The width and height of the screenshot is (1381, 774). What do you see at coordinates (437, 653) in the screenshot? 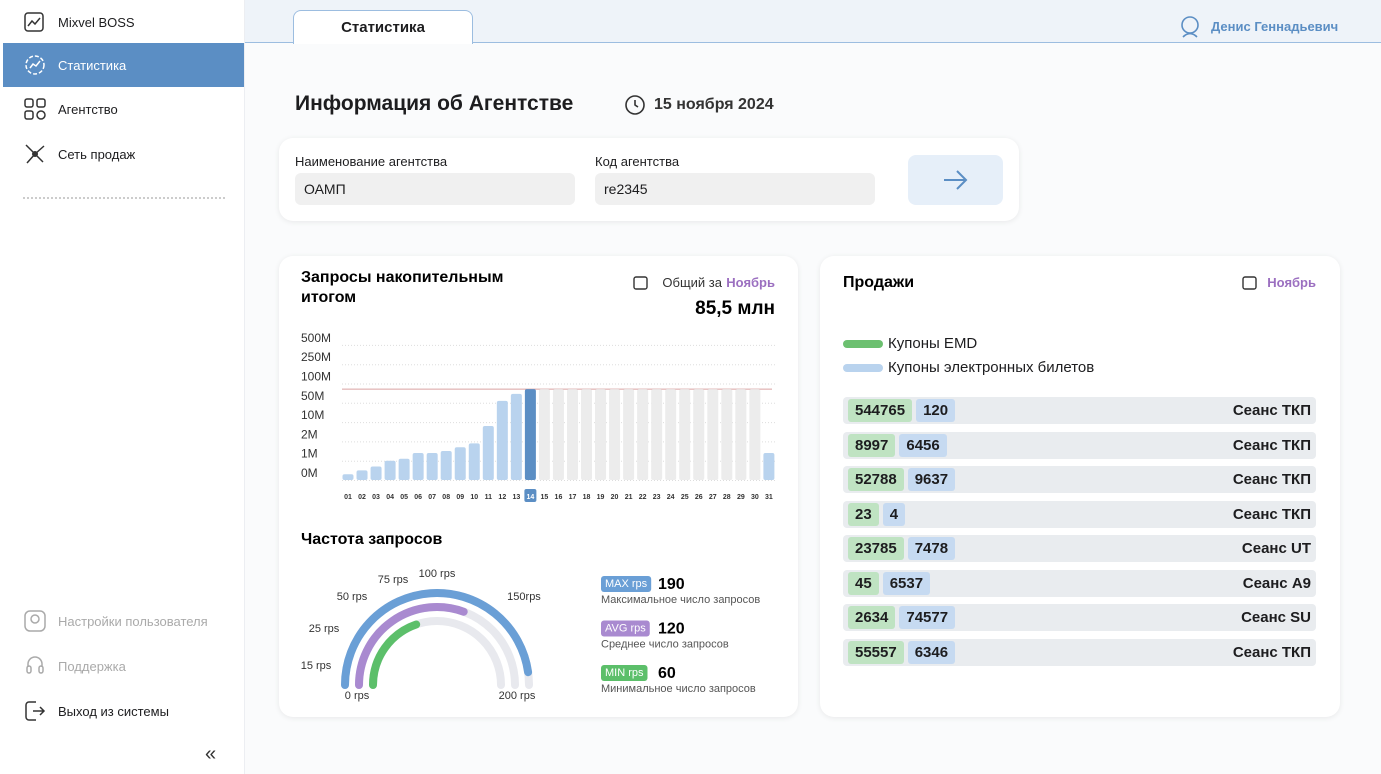
I see `gauge-track` at bounding box center [437, 653].